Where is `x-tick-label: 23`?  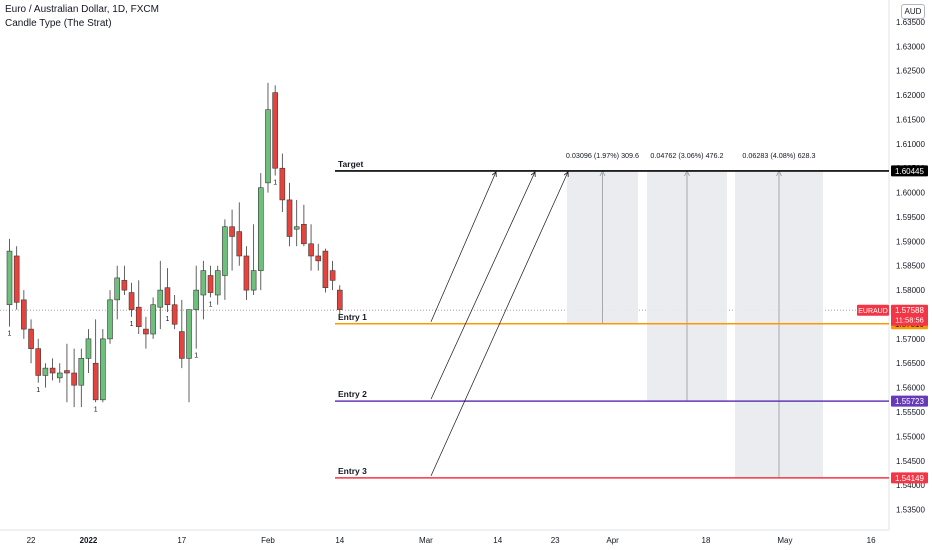 x-tick-label: 23 is located at coordinates (555, 540).